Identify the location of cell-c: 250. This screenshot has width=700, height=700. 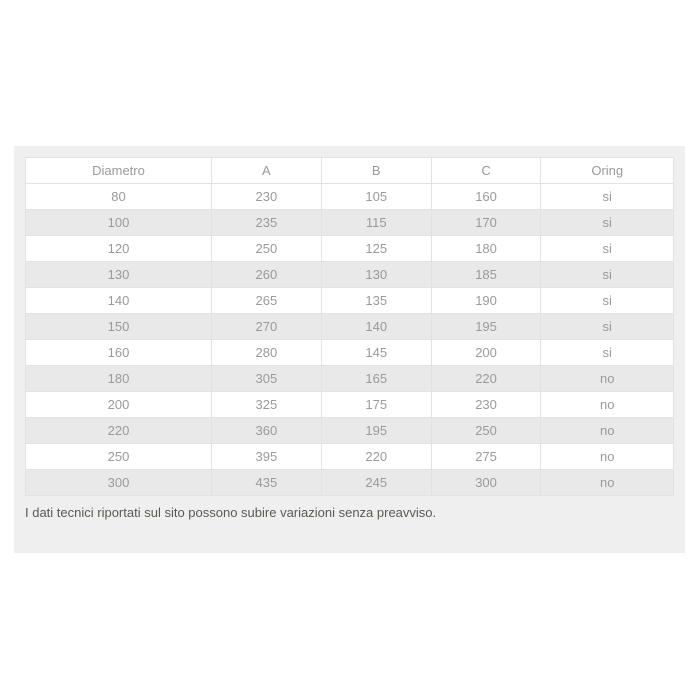
(486, 430).